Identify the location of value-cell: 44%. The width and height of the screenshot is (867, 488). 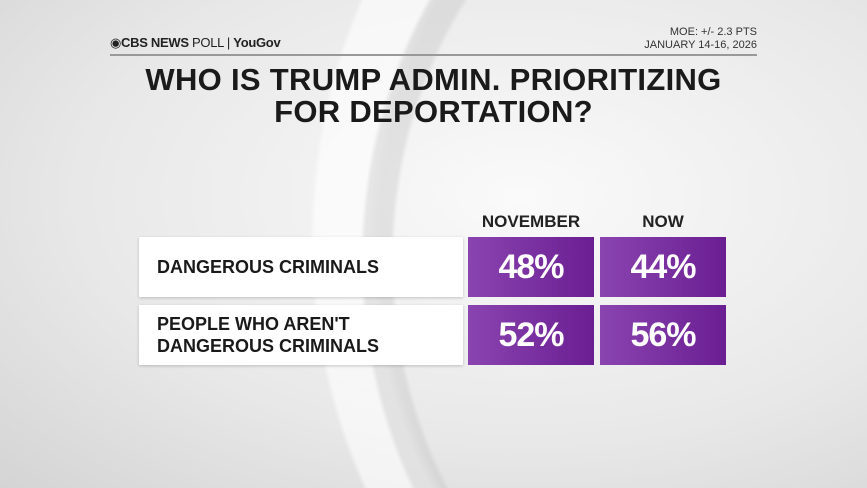
(663, 267).